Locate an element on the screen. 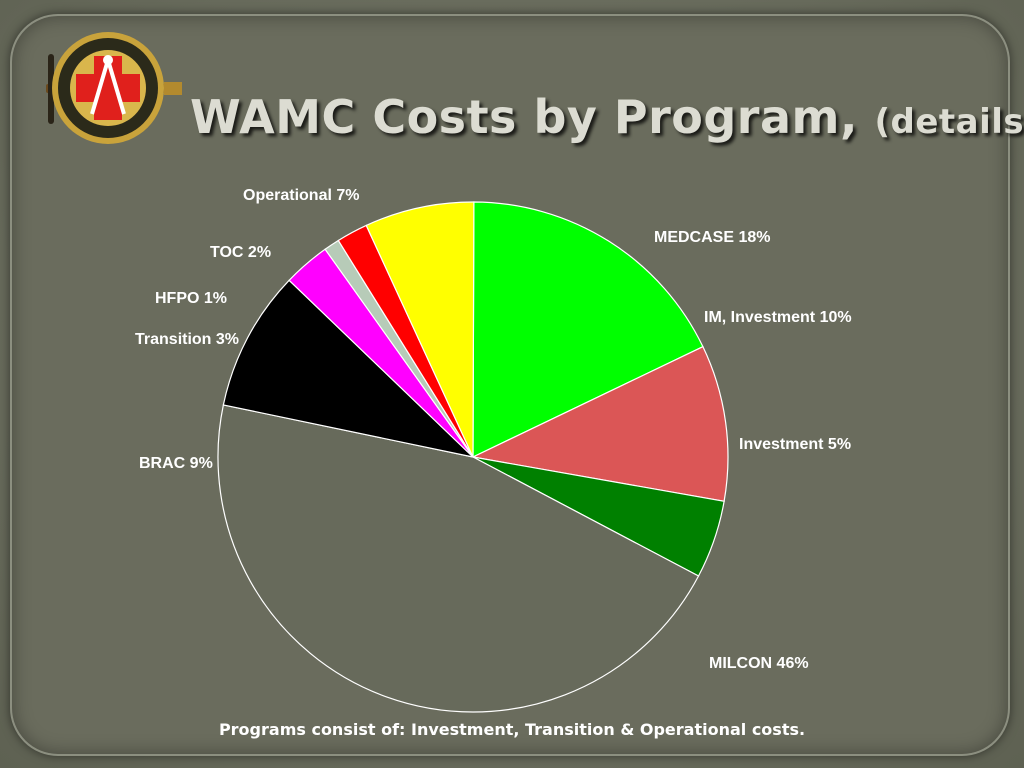  pie-label-hfpo: HFPO 1% is located at coordinates (191, 298).